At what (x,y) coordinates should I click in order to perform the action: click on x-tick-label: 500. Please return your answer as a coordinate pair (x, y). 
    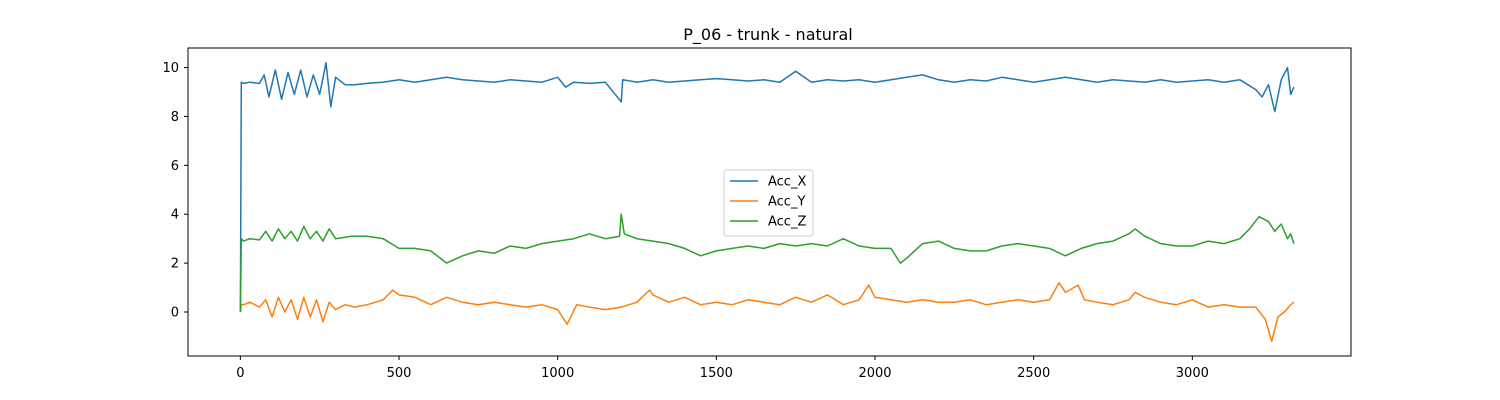
    Looking at the image, I should click on (399, 373).